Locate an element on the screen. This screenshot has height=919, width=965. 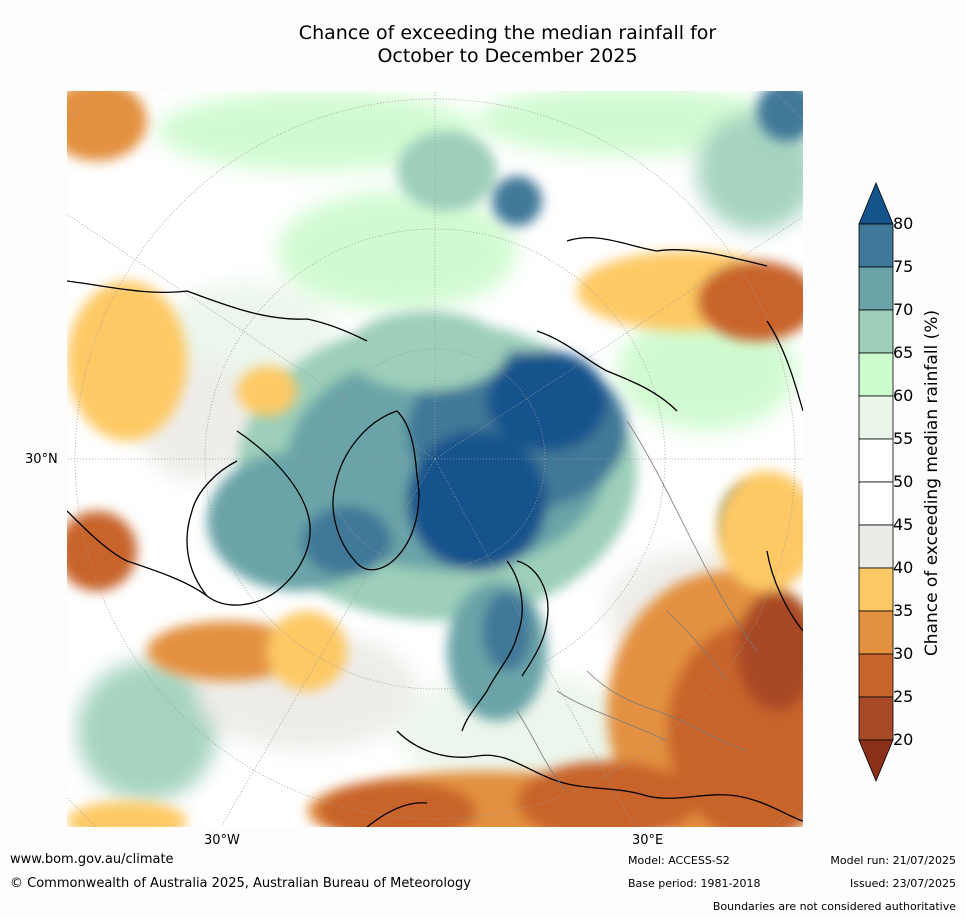
colorbar-tick-25: 25 is located at coordinates (903, 696).